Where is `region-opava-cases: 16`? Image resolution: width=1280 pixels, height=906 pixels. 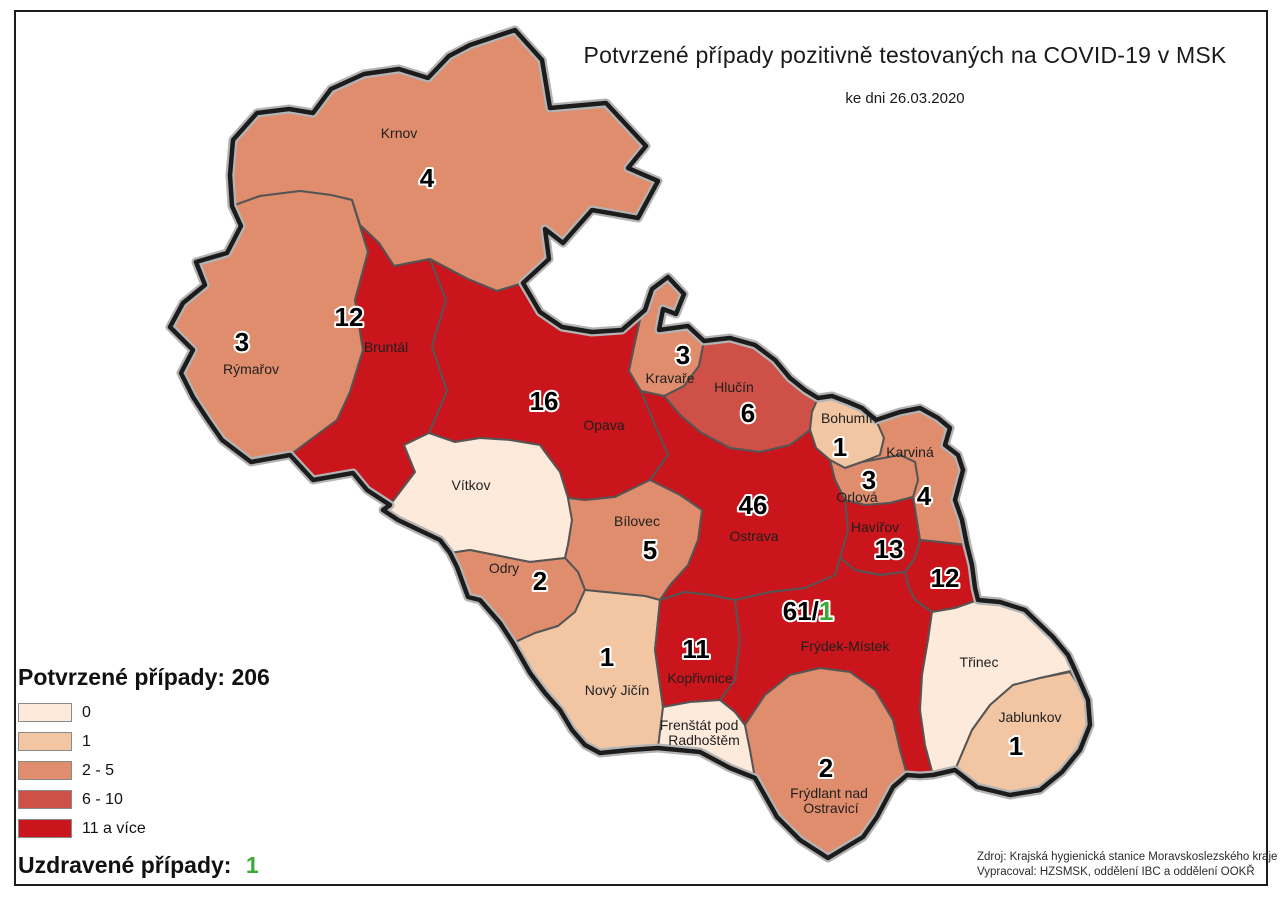 region-opava-cases: 16 is located at coordinates (544, 401).